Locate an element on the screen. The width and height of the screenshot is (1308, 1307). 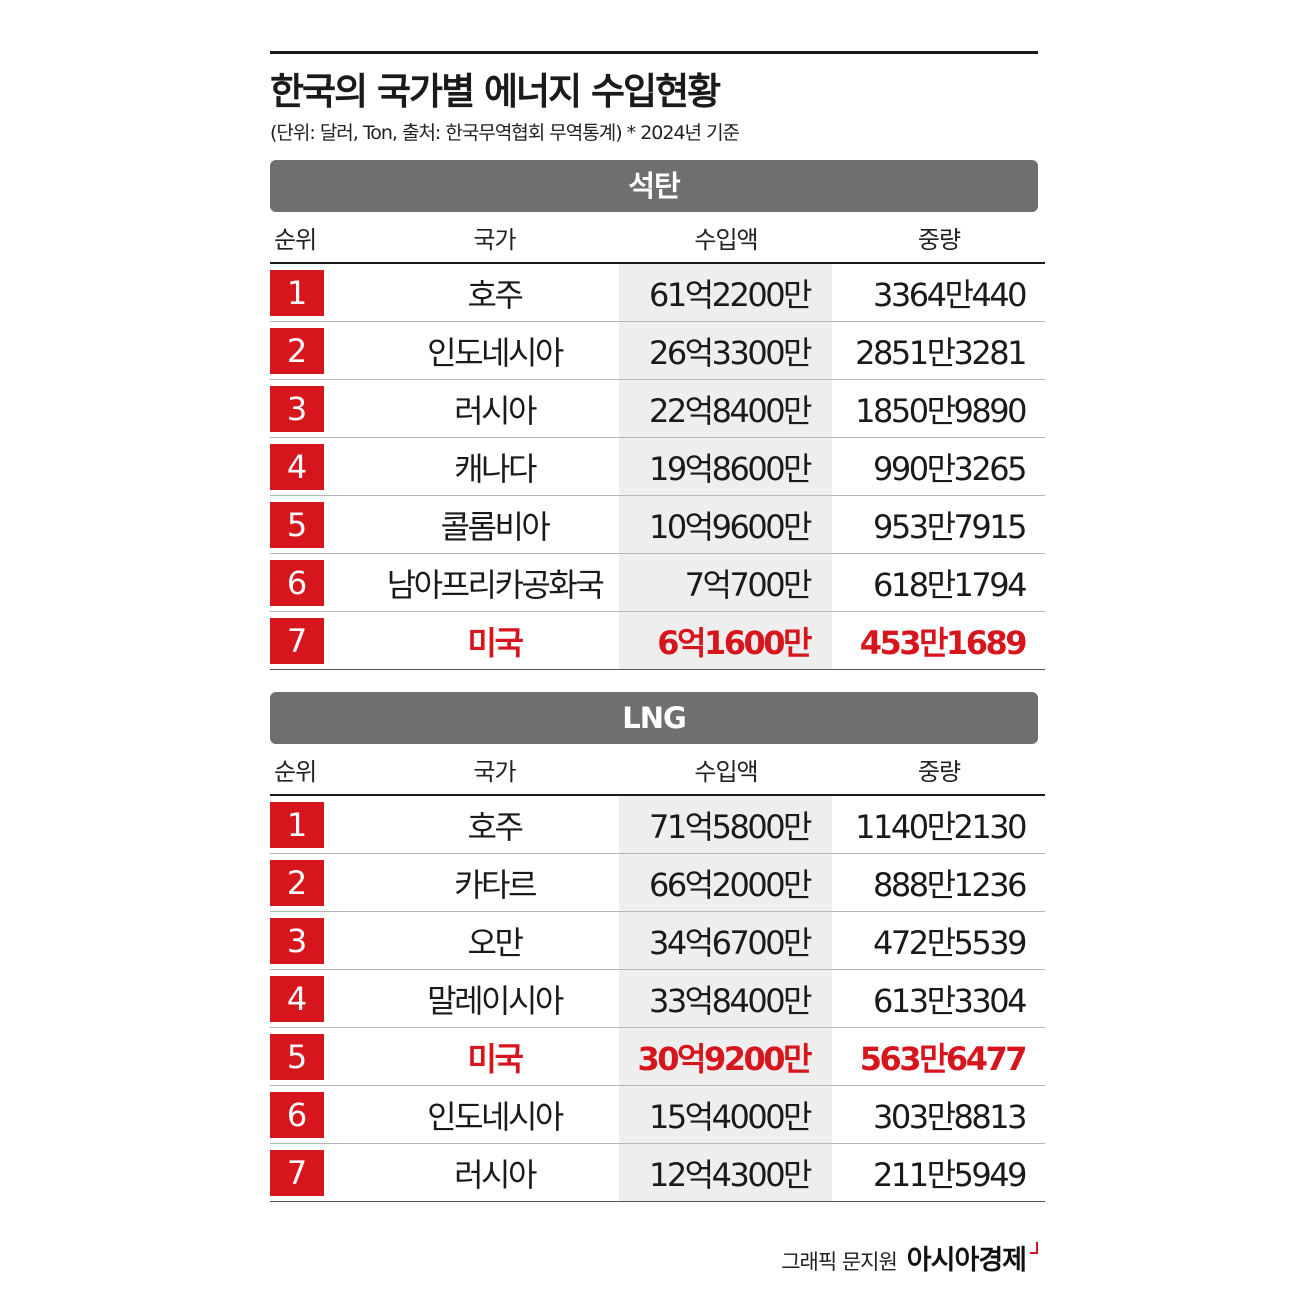
amount-cell: 12억4300만 is located at coordinates (725, 1172).